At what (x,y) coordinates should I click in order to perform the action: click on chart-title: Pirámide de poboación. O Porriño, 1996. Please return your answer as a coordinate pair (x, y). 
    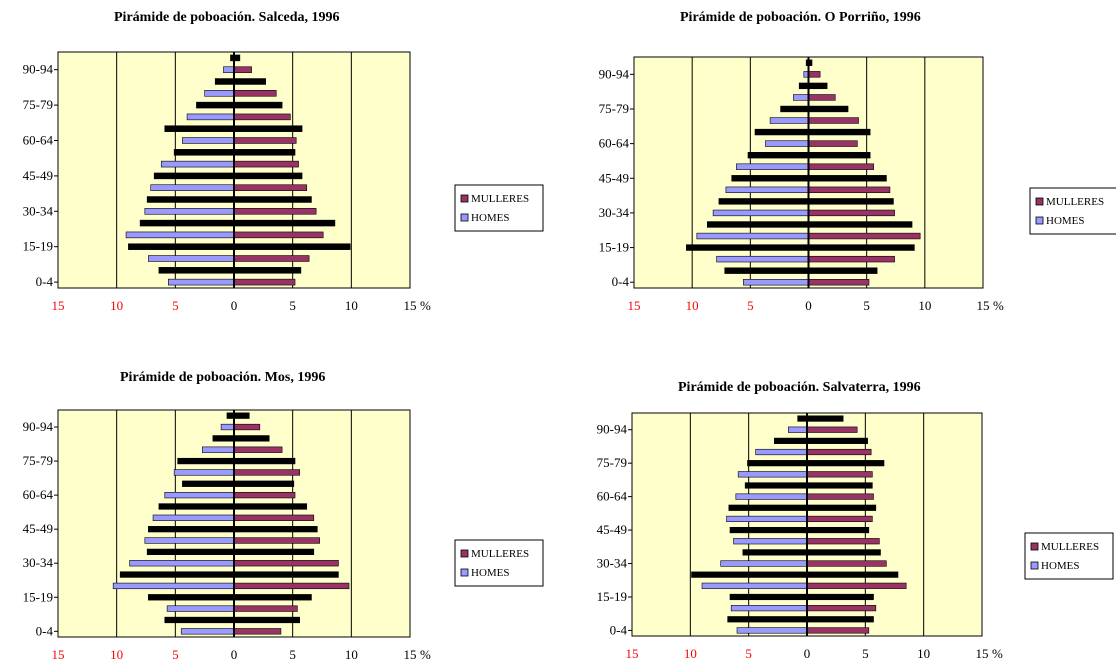
    Looking at the image, I should click on (800, 17).